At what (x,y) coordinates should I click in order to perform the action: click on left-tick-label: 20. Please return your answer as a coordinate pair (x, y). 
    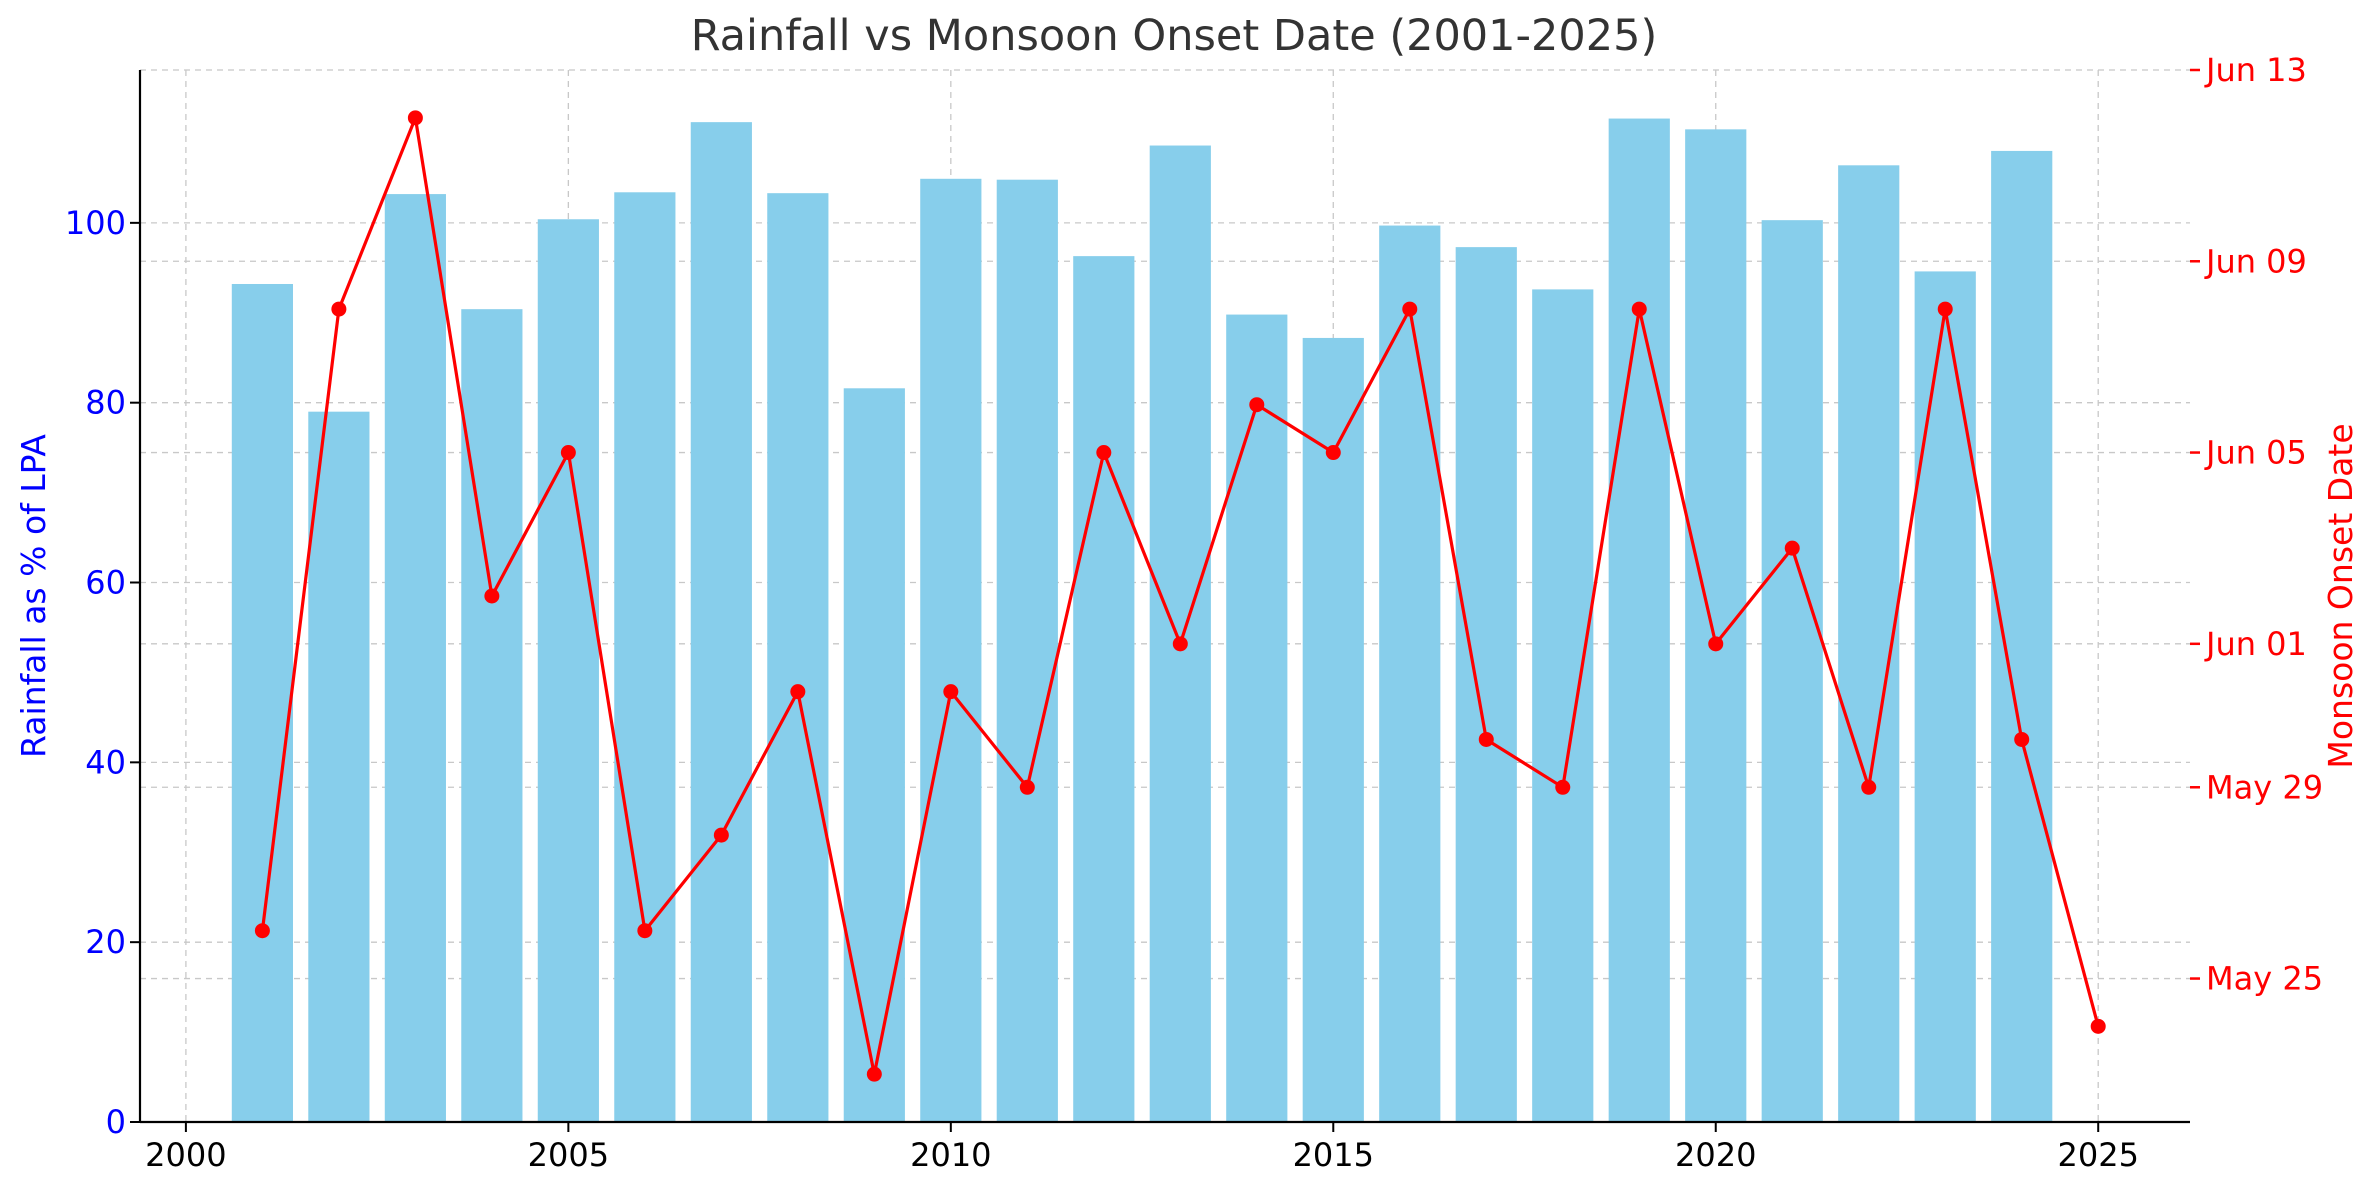
    Looking at the image, I should click on (105, 942).